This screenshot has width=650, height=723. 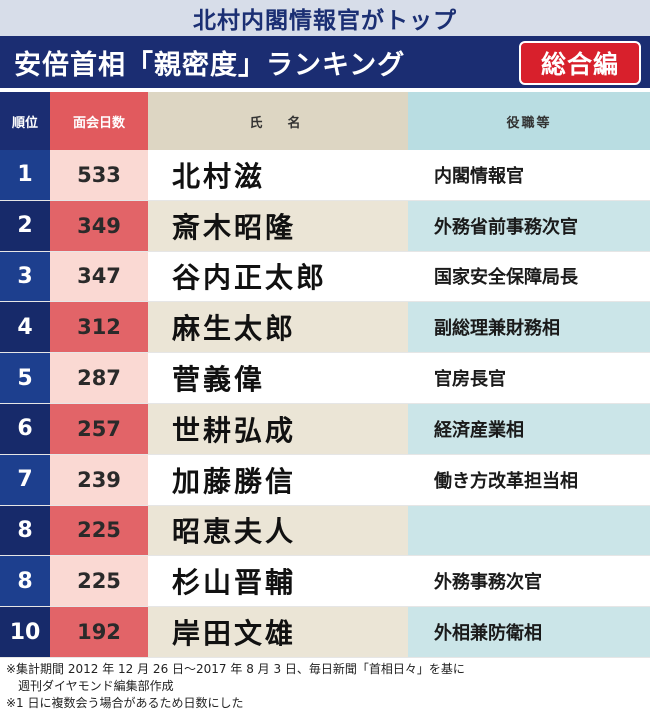 I want to click on days-cell: 287, so click(x=99, y=378).